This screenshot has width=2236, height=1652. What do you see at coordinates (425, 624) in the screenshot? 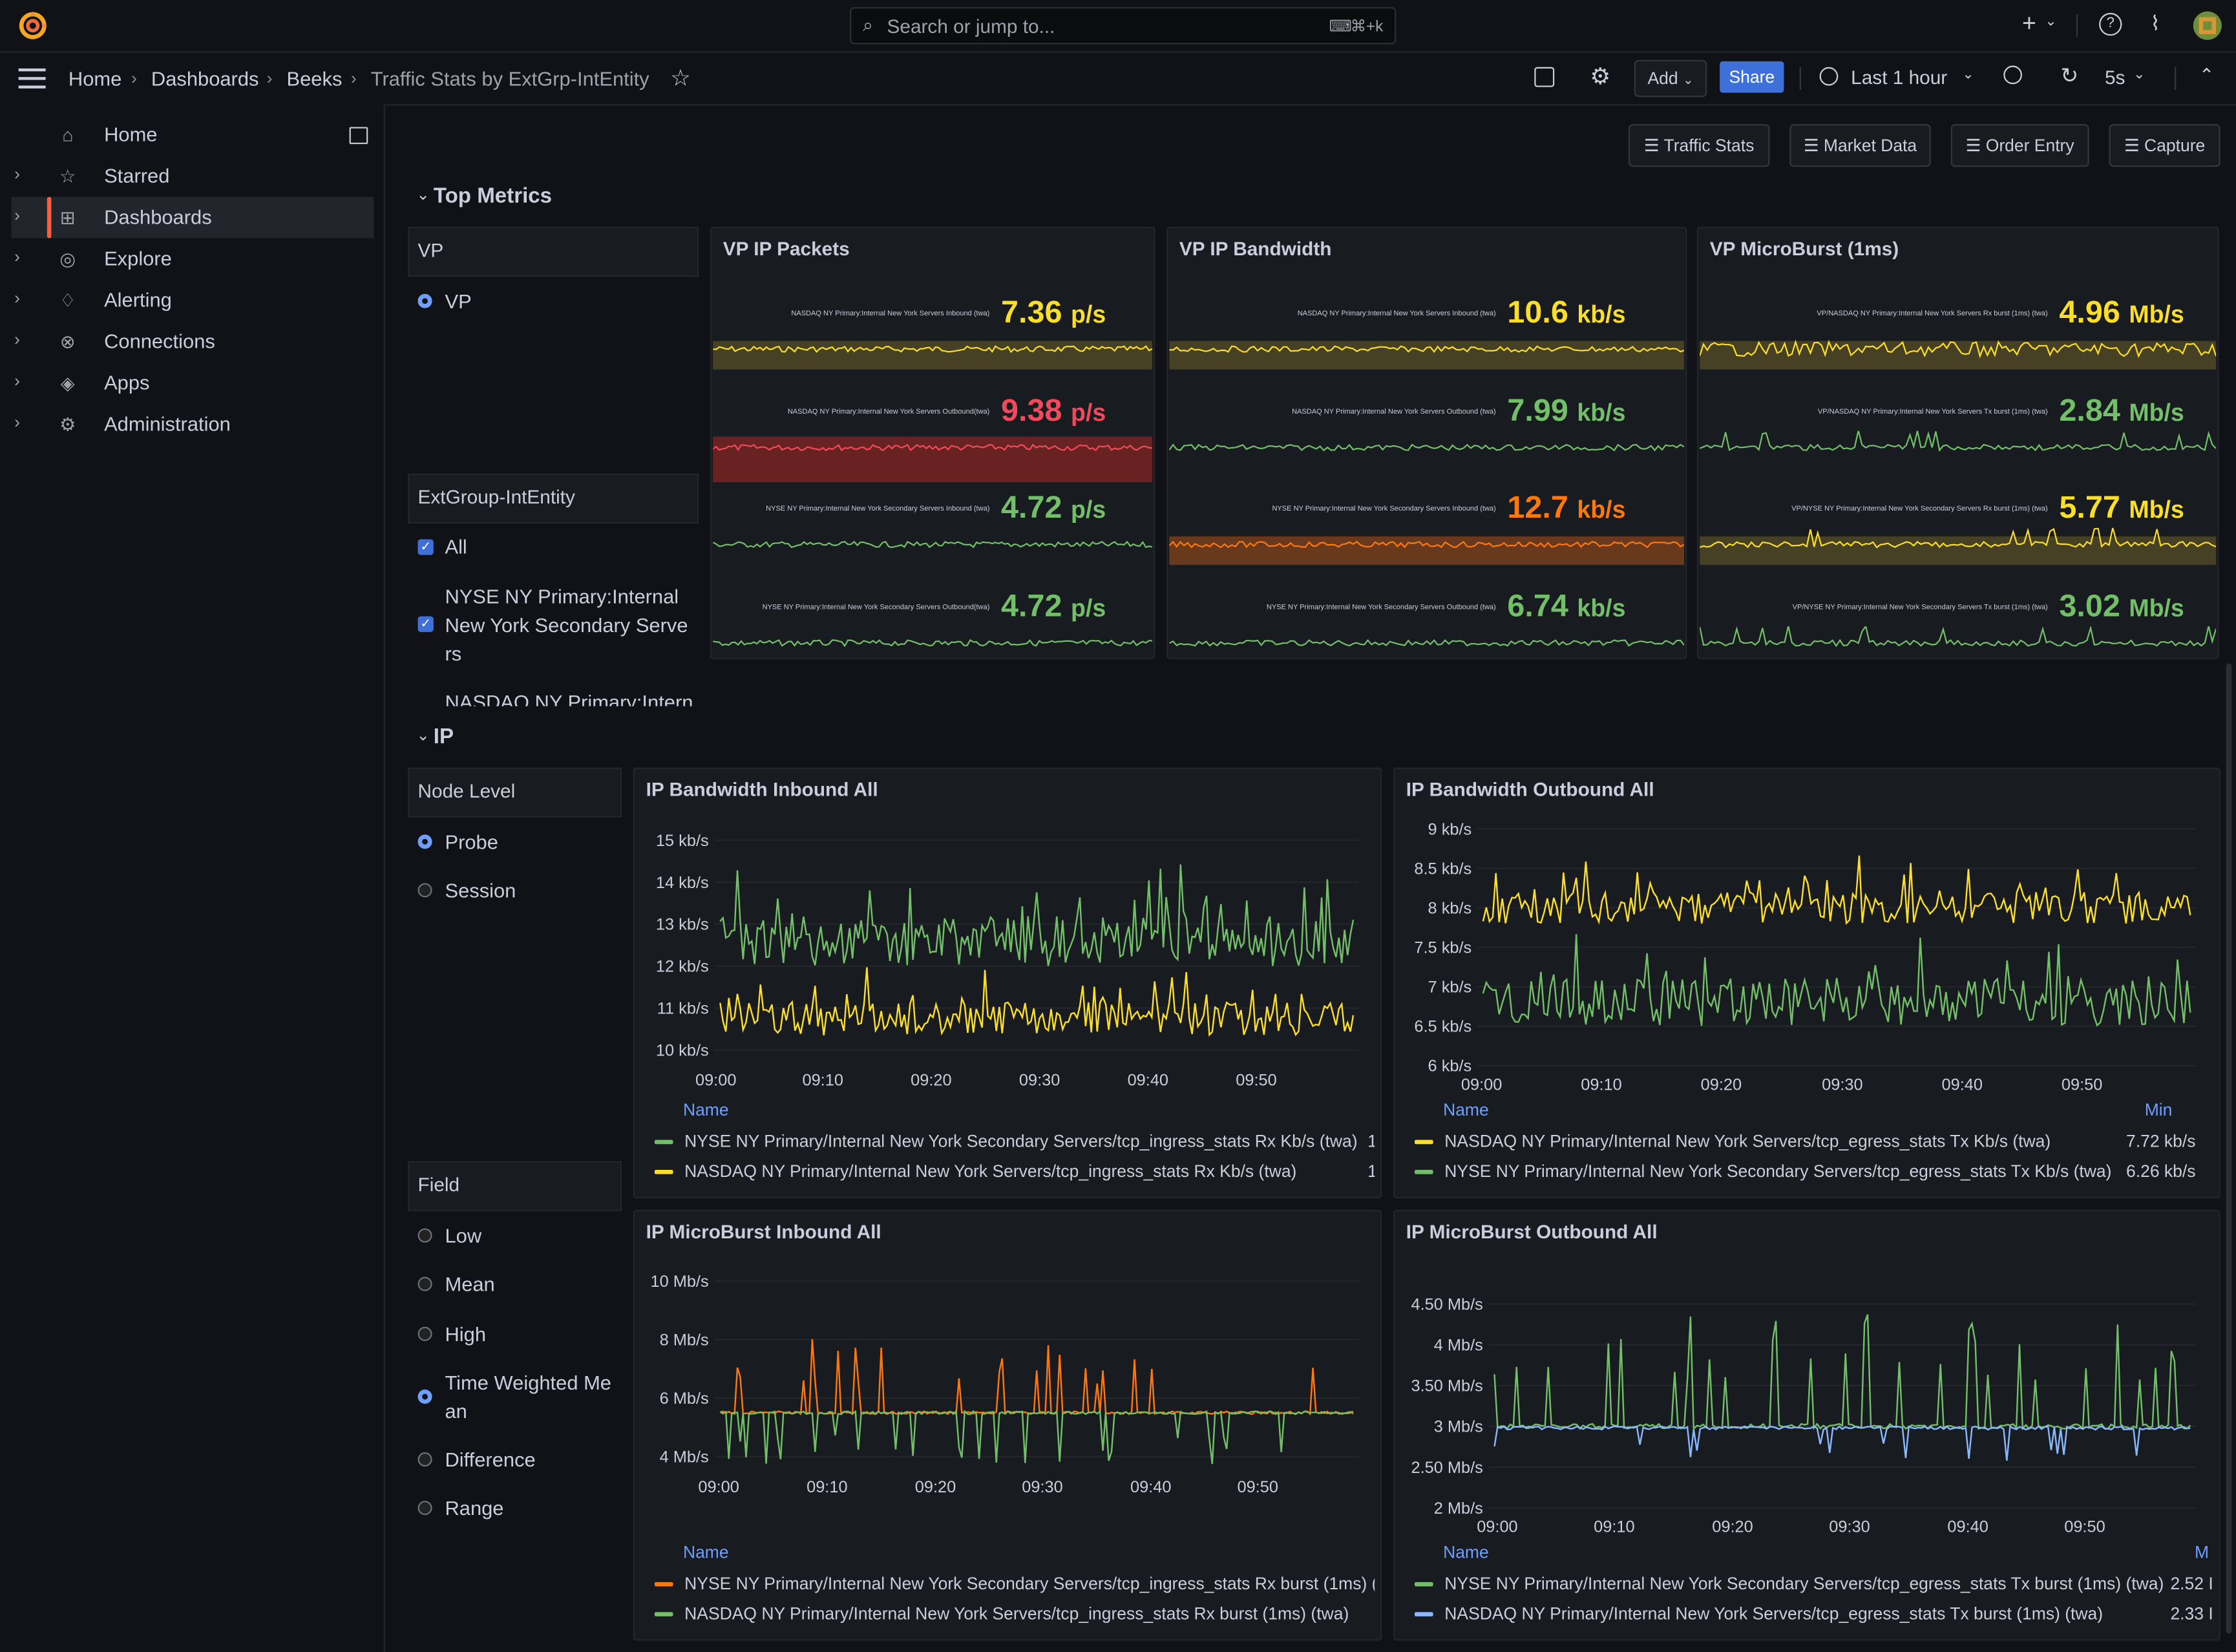
I see `nyse-checkbox: ✓` at bounding box center [425, 624].